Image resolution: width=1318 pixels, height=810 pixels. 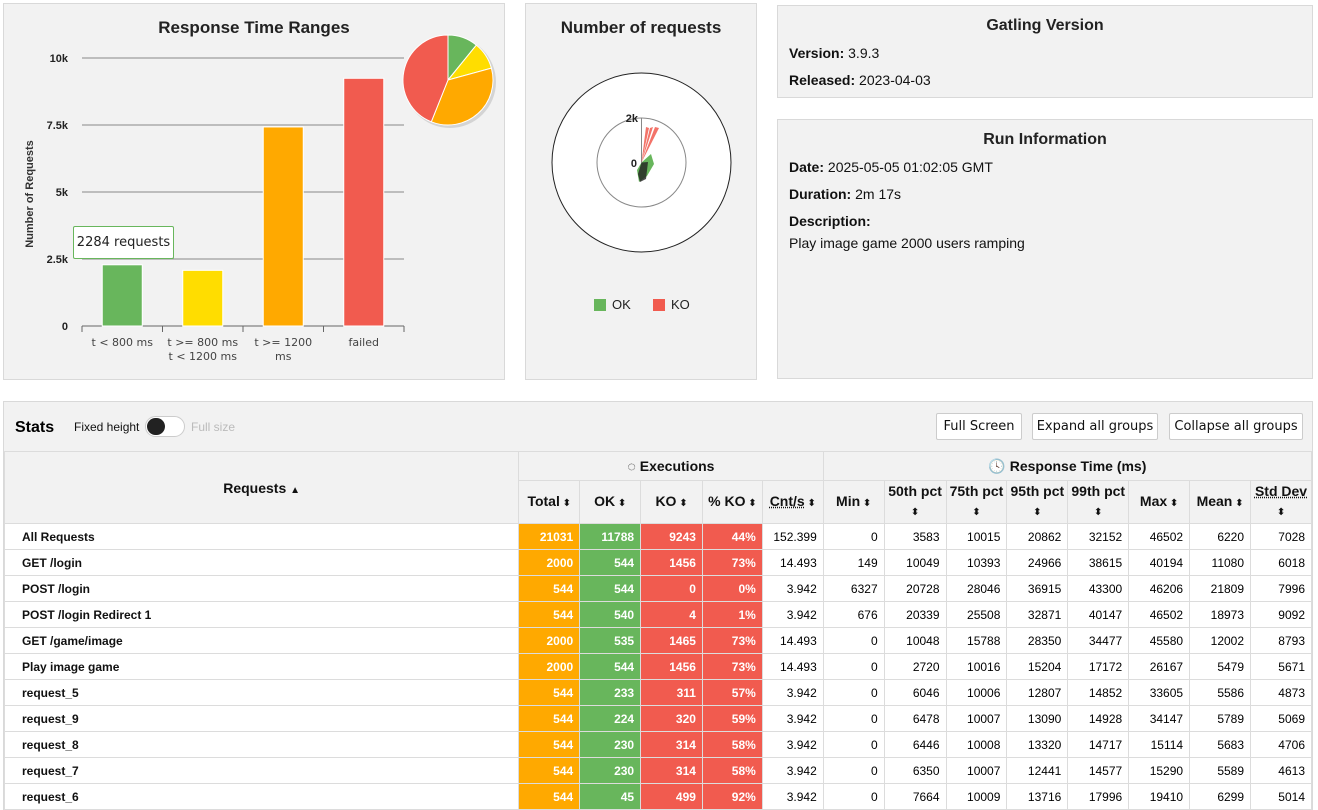 I want to click on x-tick-label: t >= 1200, so click(x=283, y=342).